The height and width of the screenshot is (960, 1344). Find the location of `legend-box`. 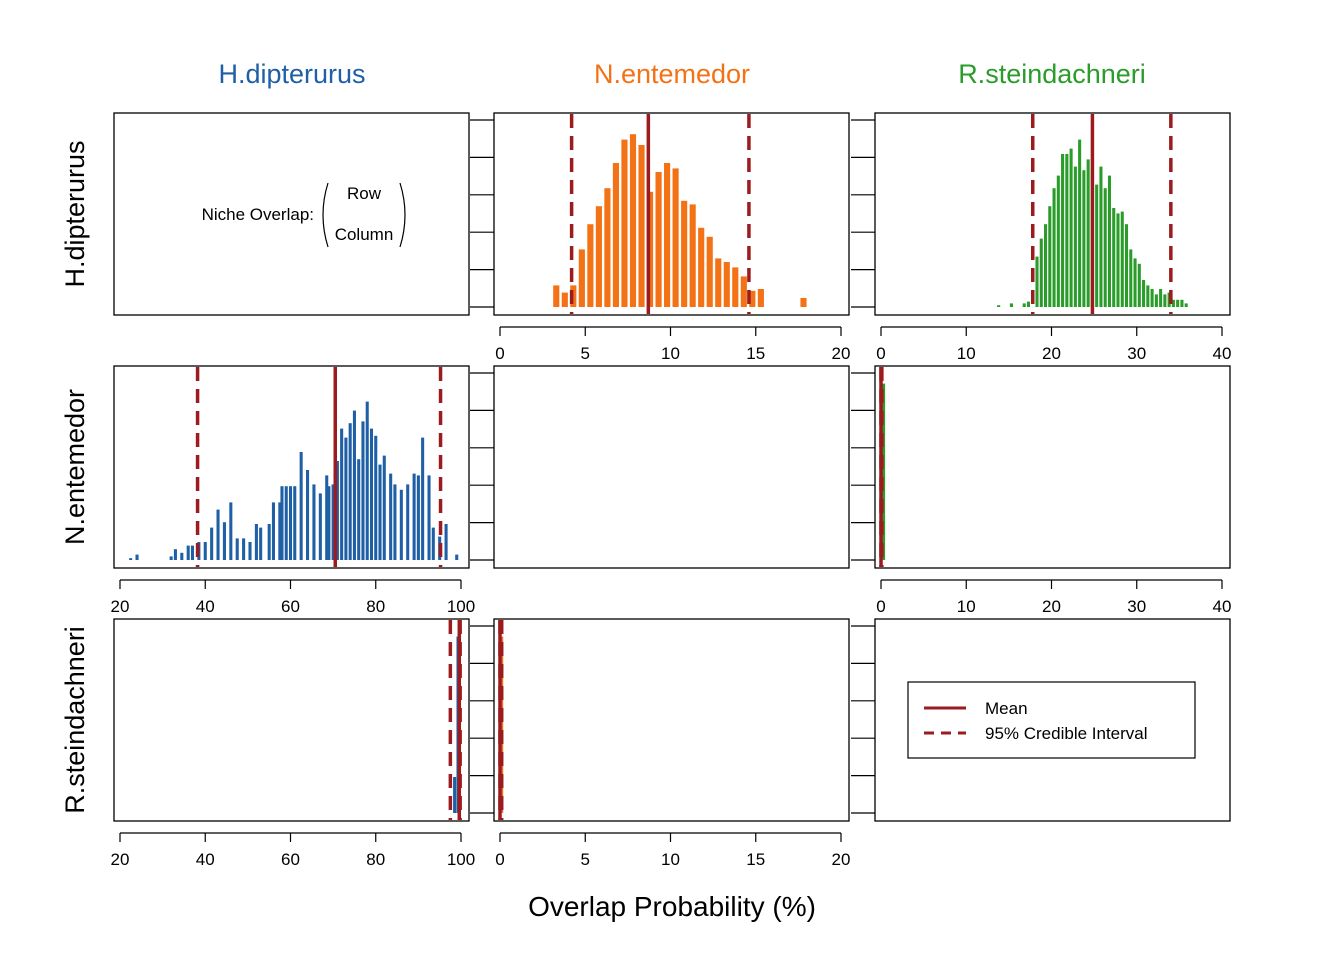

legend-box is located at coordinates (1051, 720).